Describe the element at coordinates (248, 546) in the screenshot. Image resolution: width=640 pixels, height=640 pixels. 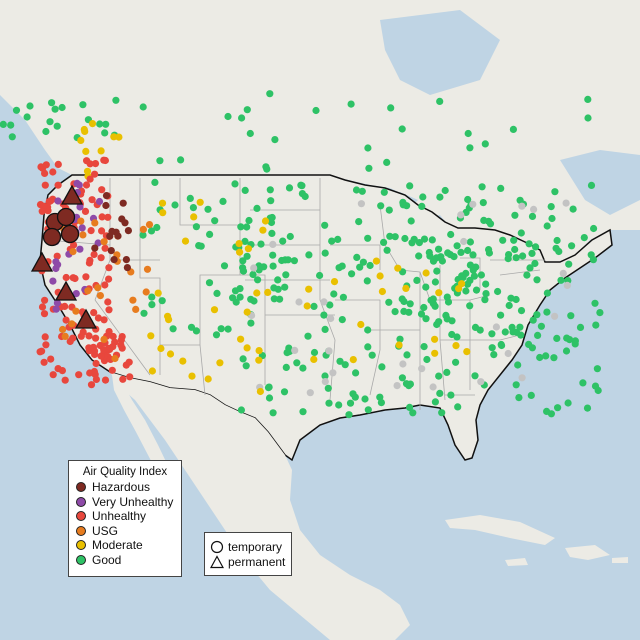
I see `shape-legend-item: temporary` at that location.